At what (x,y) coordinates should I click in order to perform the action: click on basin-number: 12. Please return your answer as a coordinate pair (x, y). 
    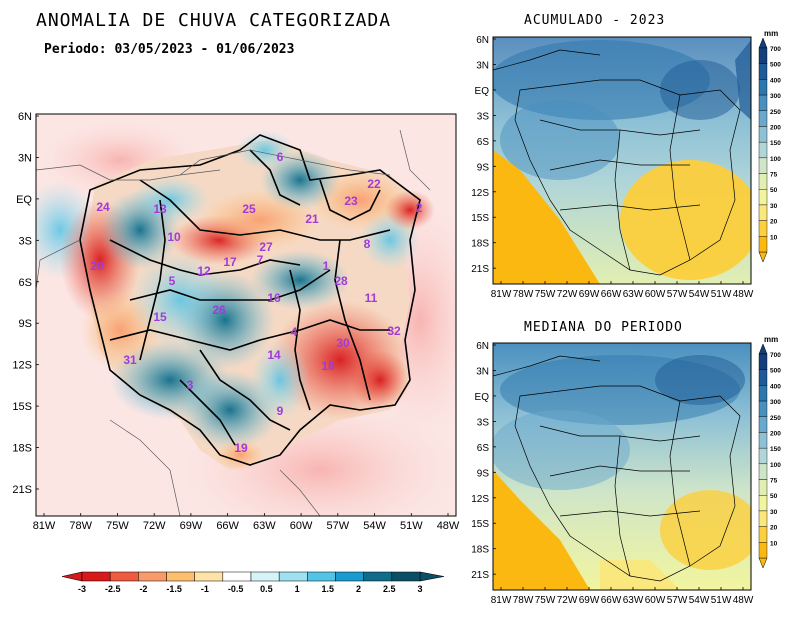
    Looking at the image, I should click on (204, 271).